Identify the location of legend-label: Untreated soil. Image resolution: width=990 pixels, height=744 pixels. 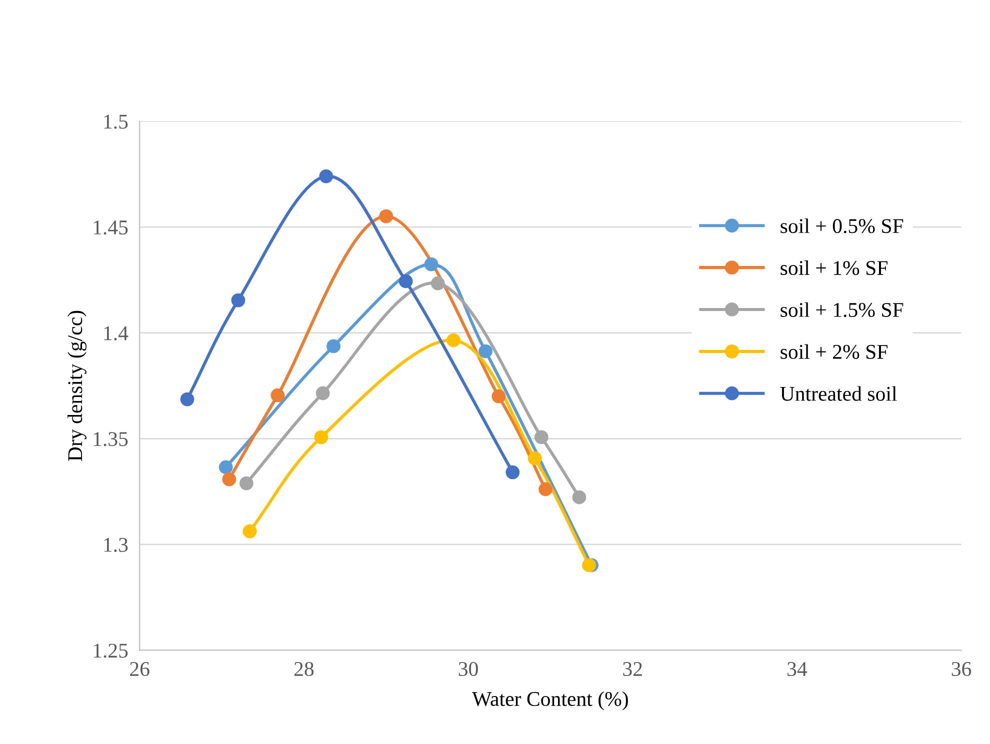
(838, 393).